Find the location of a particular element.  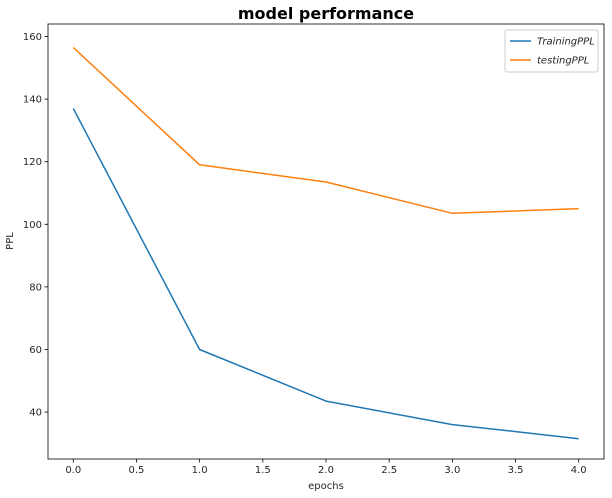

y-tick-label: 140 is located at coordinates (32, 100).